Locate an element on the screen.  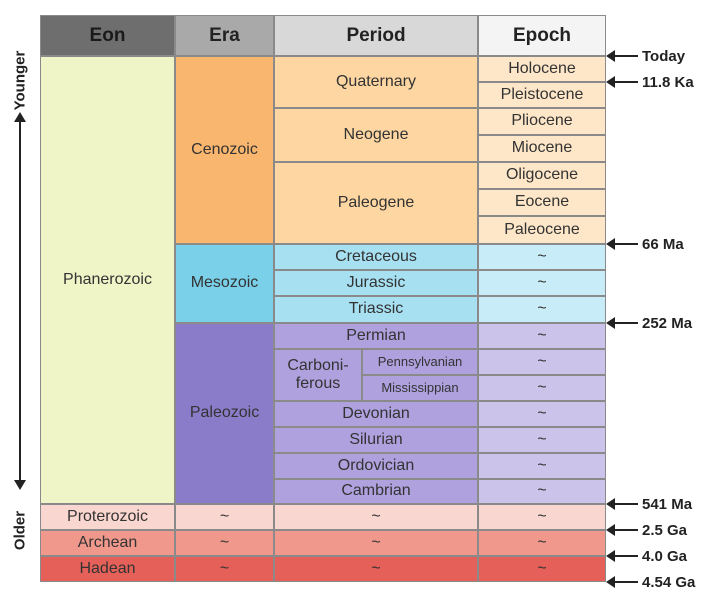
era-paleozoic: Paleozoic is located at coordinates (224, 413).